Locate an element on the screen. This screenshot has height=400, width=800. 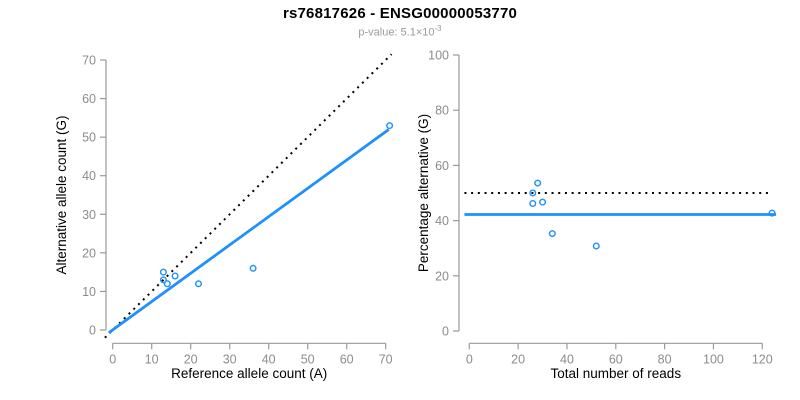
y-tick-label: 70 is located at coordinates (89, 61).